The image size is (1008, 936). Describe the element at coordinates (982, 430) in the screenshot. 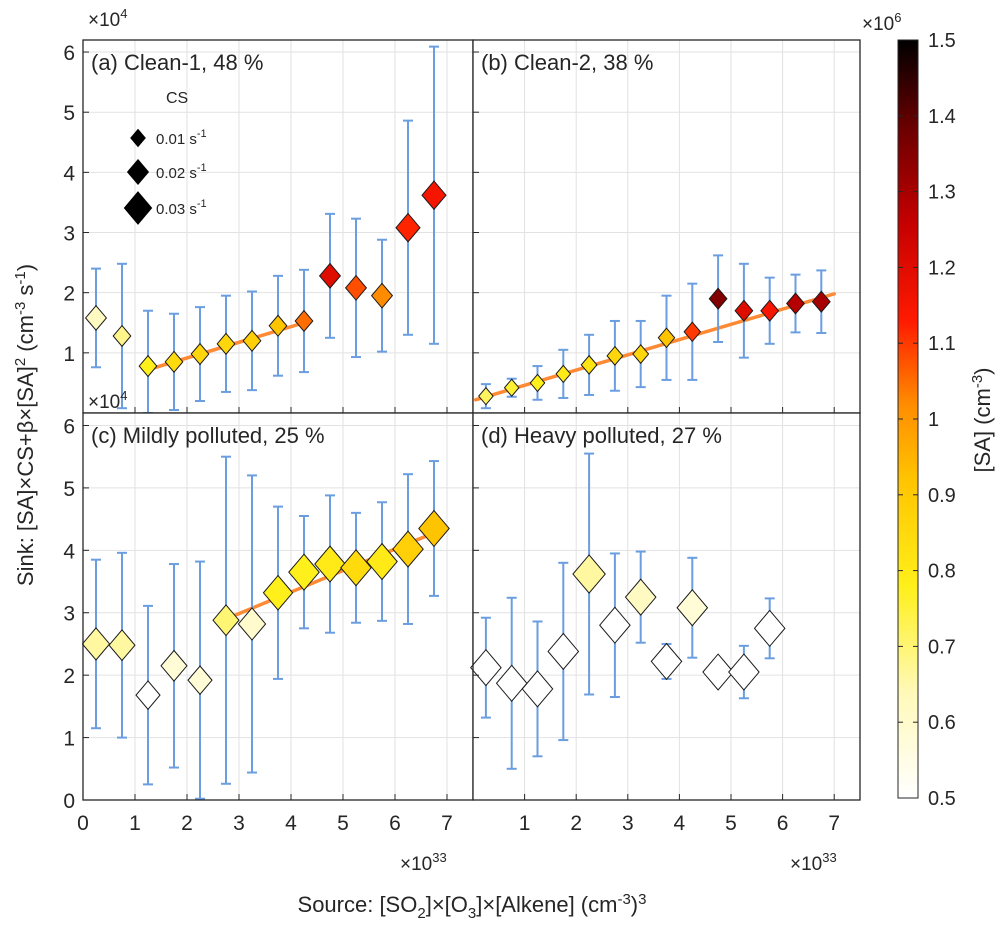

I see `cbar-label-main: [SA] (cm` at that location.